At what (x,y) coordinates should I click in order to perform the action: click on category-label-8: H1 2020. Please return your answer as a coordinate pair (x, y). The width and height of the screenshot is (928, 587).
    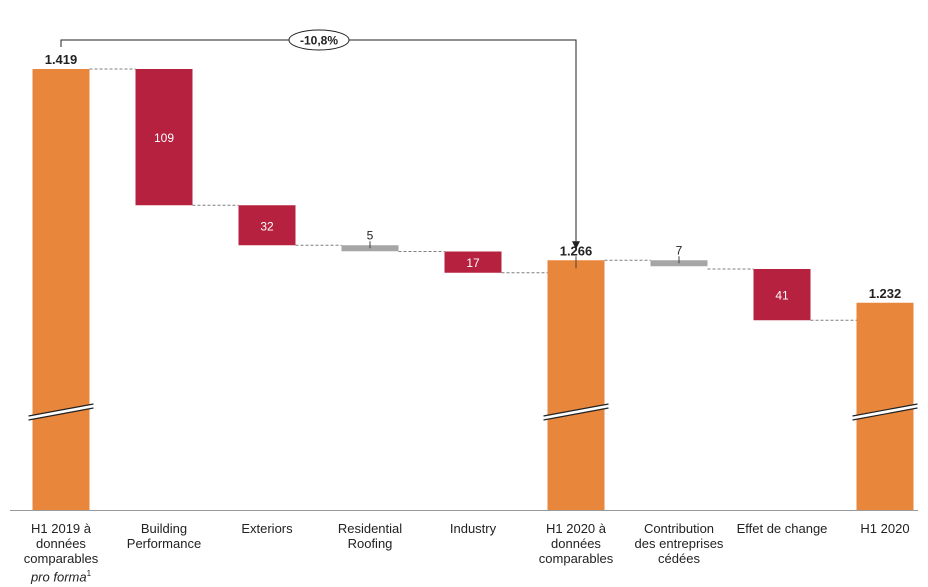
    Looking at the image, I should click on (879, 528).